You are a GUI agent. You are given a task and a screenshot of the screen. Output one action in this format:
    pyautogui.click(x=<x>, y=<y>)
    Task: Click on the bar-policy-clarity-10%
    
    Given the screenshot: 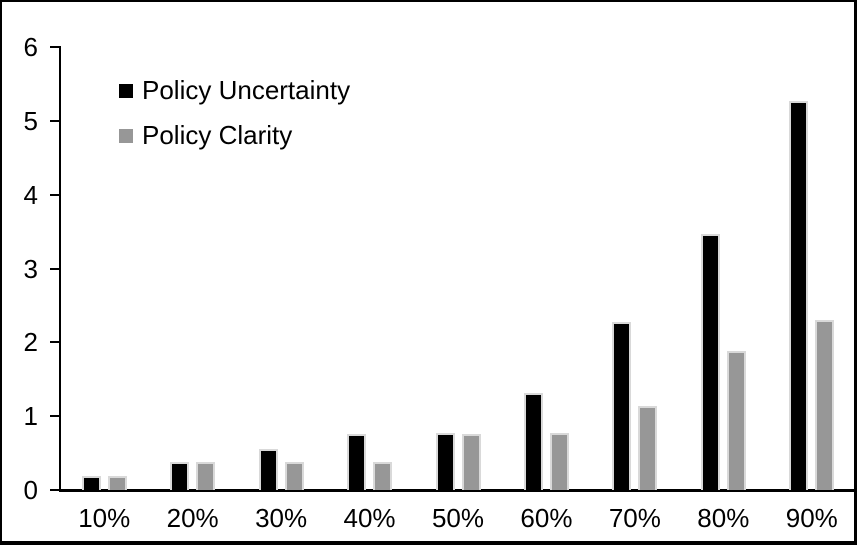 What is the action you would take?
    pyautogui.click(x=117, y=483)
    